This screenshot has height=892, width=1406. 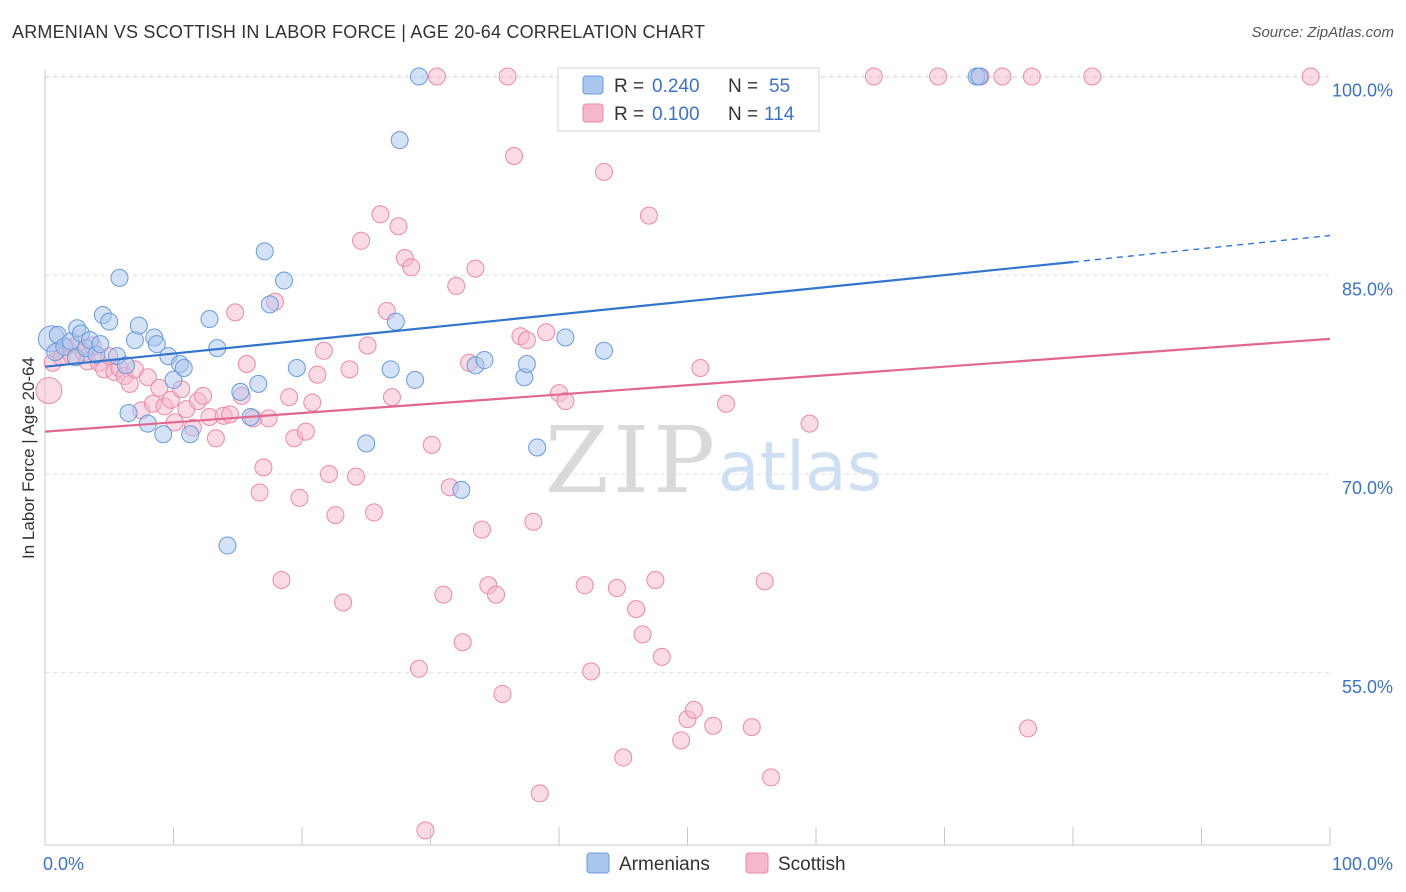 I want to click on y-tick-label: 85.0%, so click(x=1367, y=289).